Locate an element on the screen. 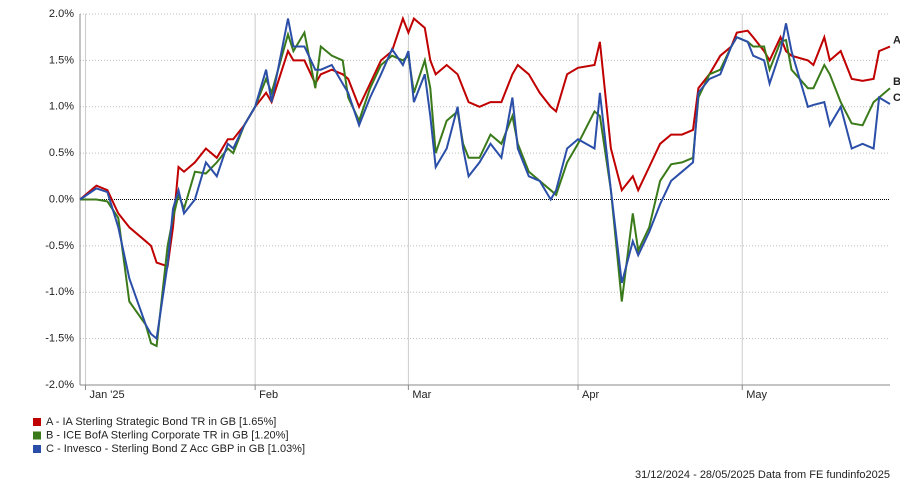 This screenshot has width=900, height=489. y-tick-label: -1.0% is located at coordinates (59, 292).